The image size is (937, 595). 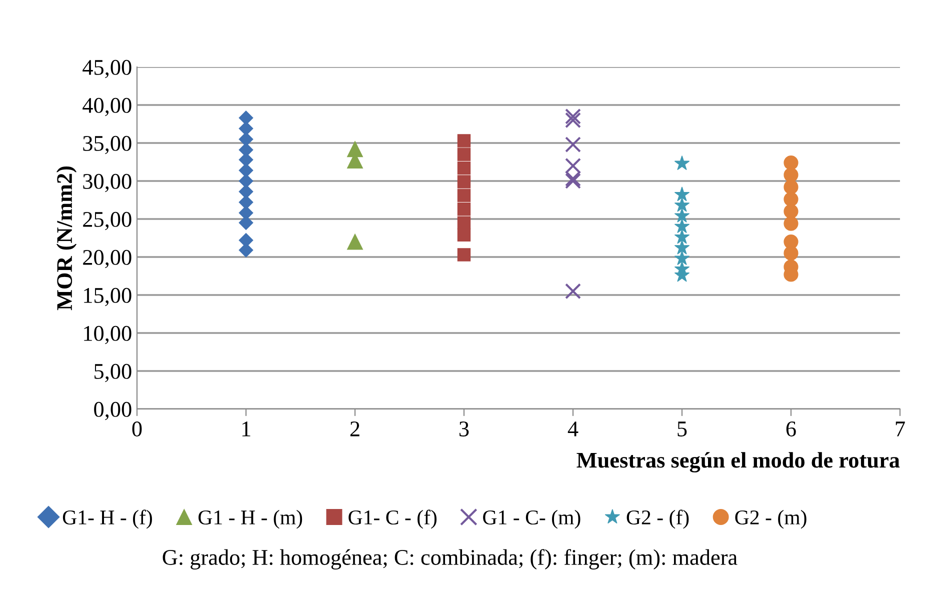 What do you see at coordinates (137, 428) in the screenshot?
I see `x-tick-label: 0` at bounding box center [137, 428].